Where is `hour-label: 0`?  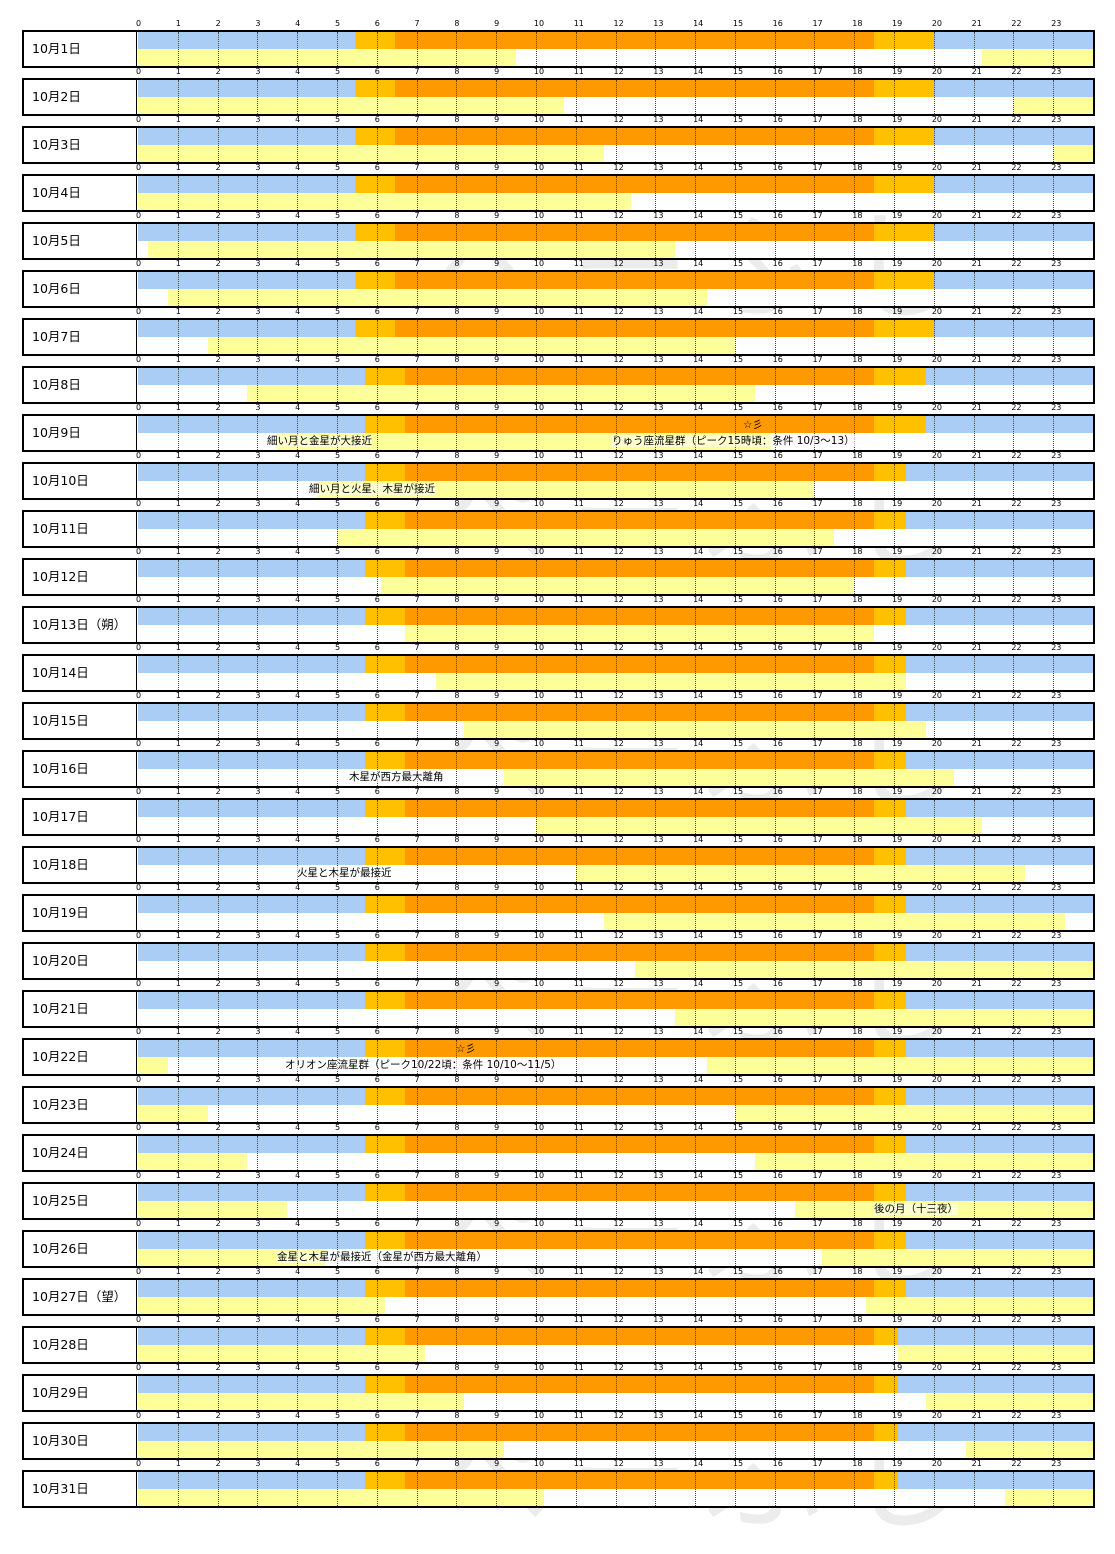 hour-label: 0 is located at coordinates (139, 1319).